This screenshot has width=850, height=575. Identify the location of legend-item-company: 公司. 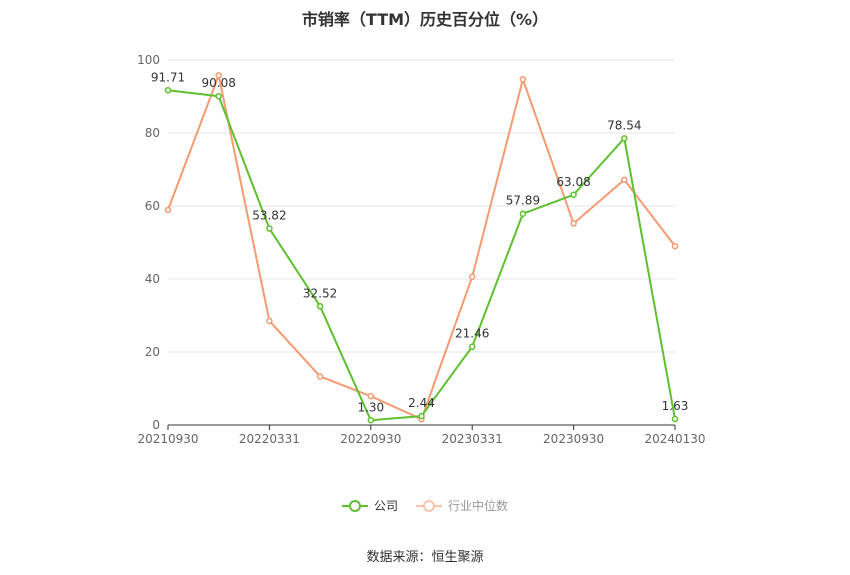
(369, 505).